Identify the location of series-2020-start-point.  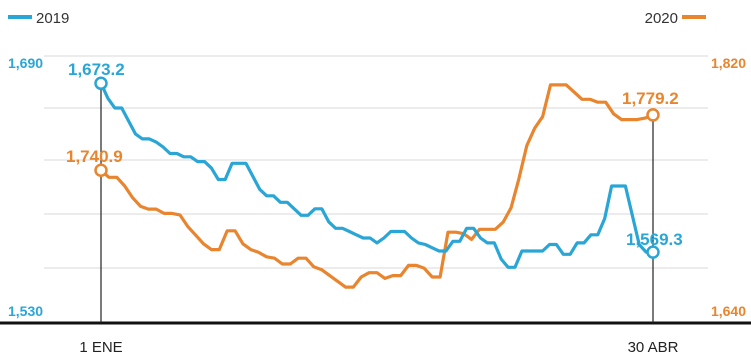
(101, 170).